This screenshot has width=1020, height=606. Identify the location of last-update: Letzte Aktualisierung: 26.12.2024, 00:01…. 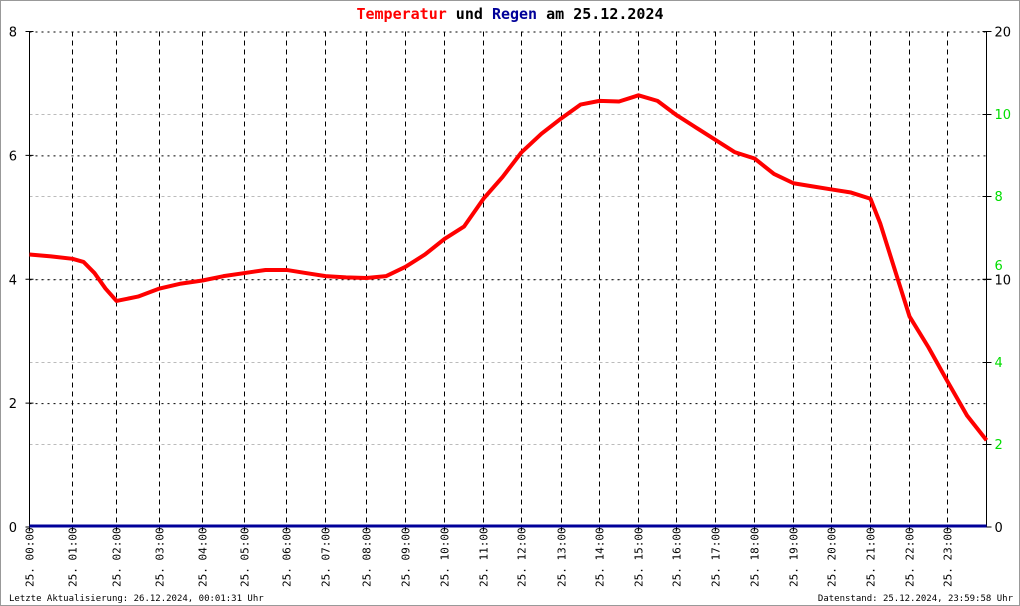
(136, 599).